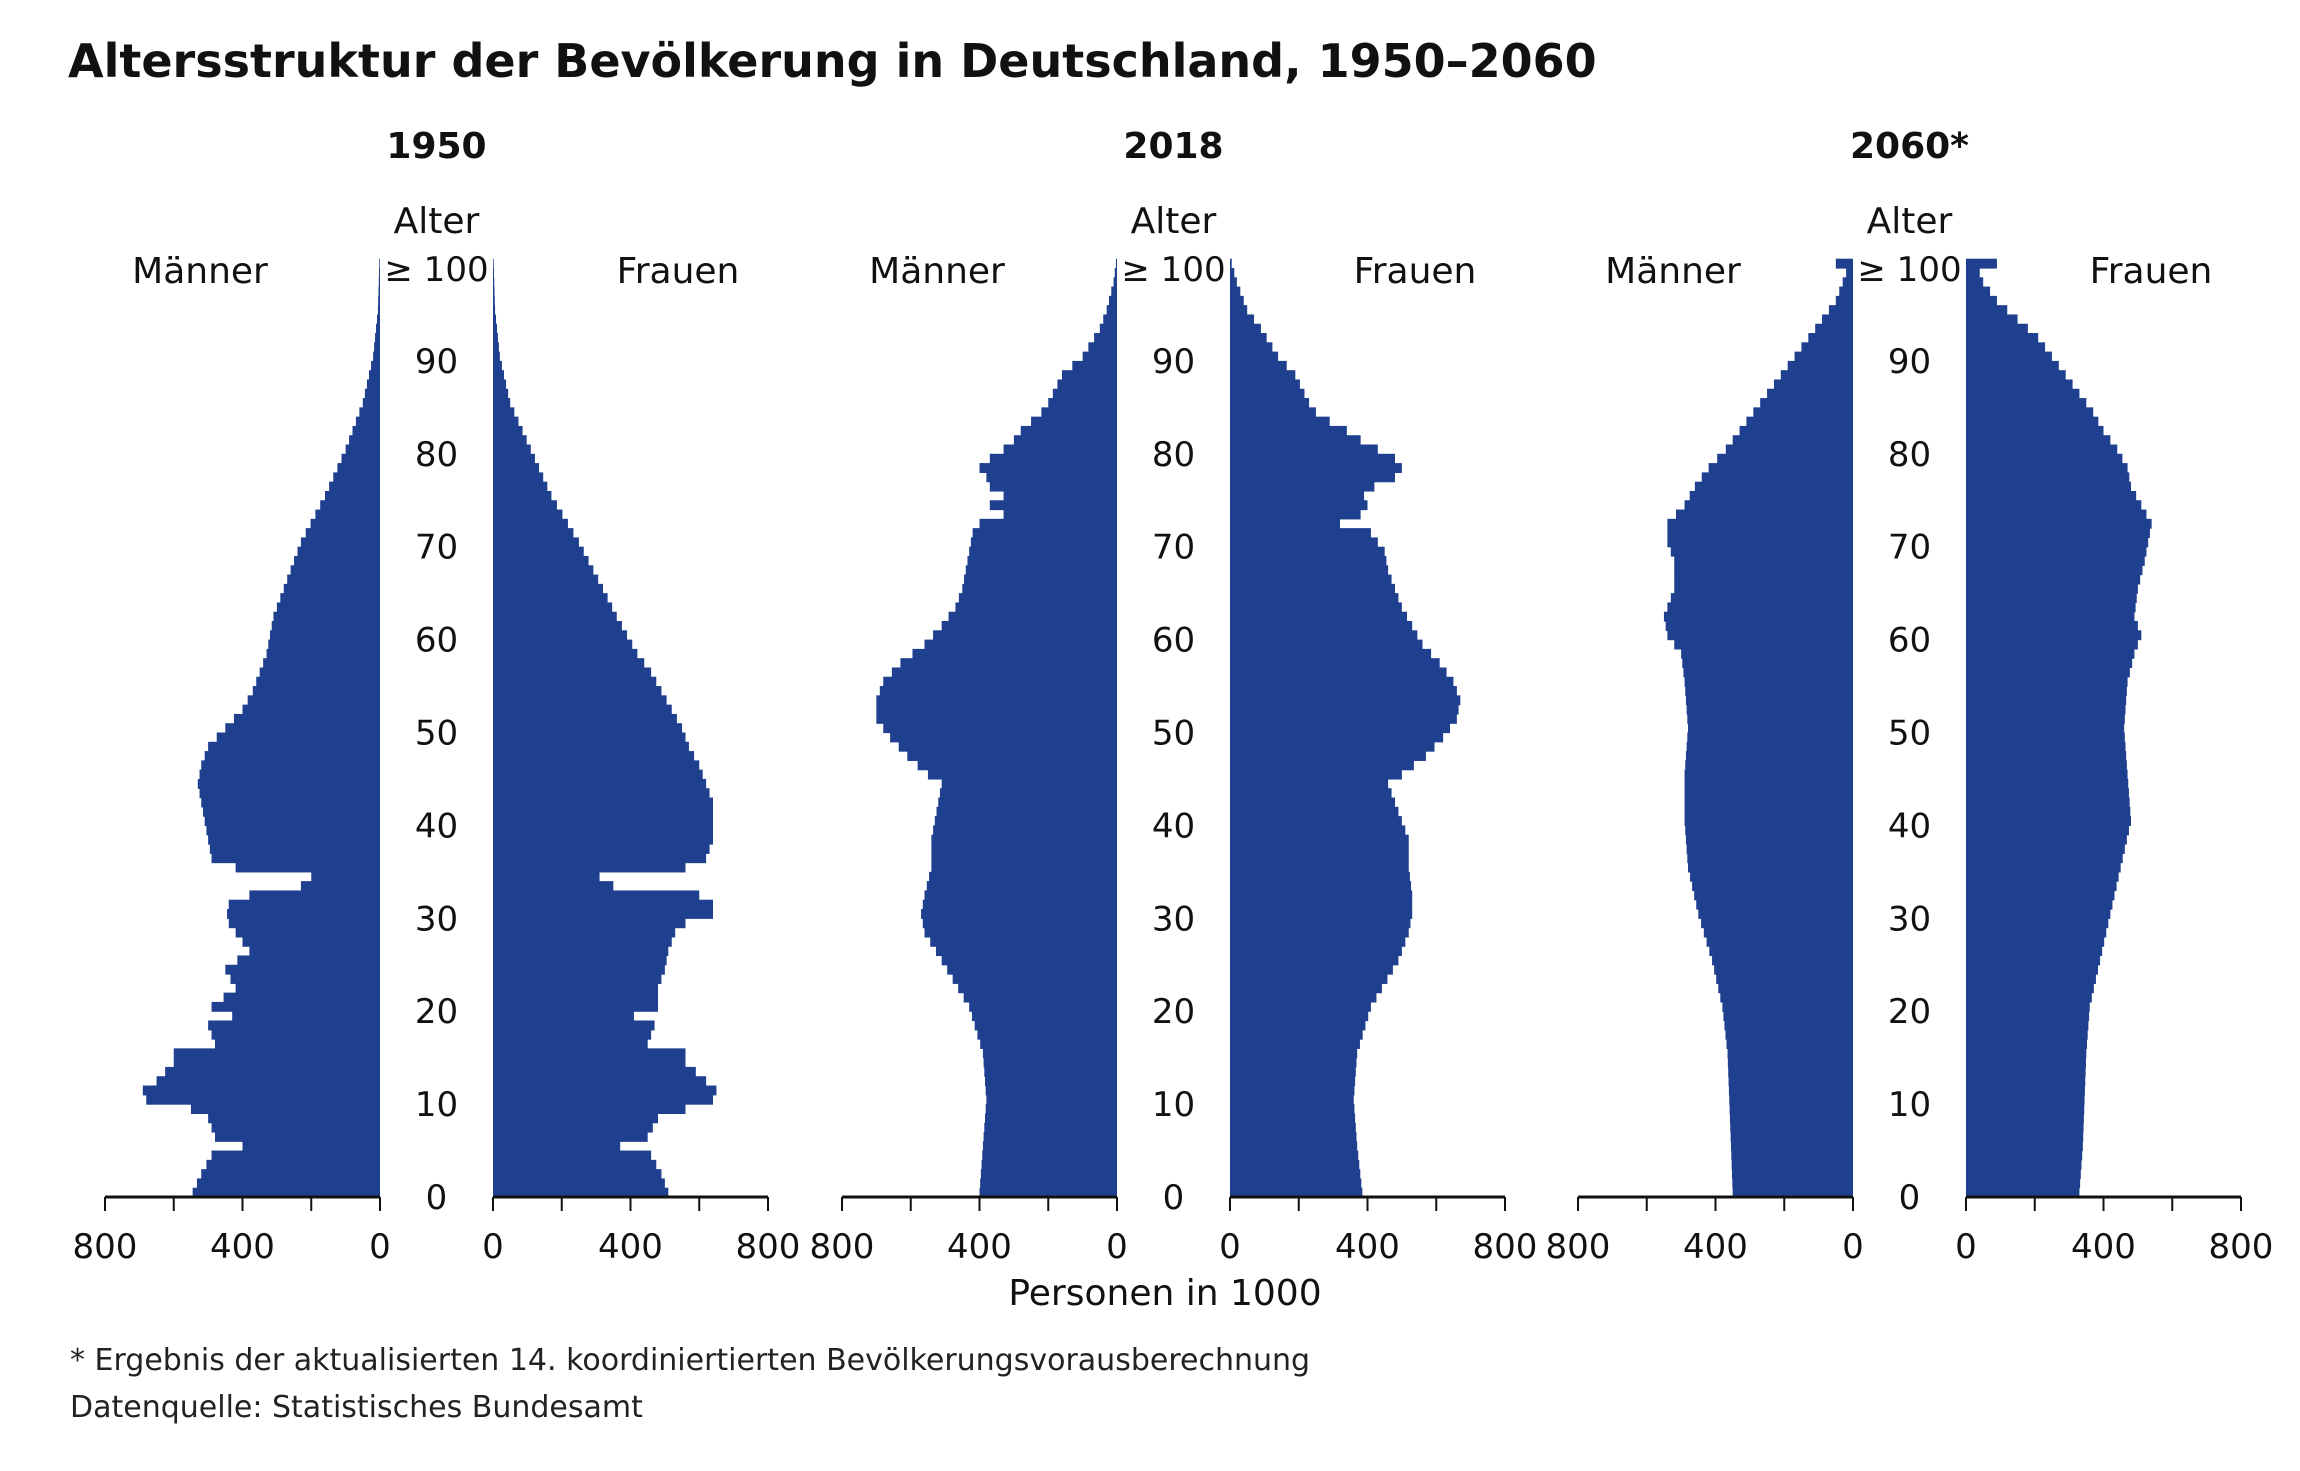 Image resolution: width=2300 pixels, height=1471 pixels. Describe the element at coordinates (436, 919) in the screenshot. I see `age-tick-label: 30` at that location.